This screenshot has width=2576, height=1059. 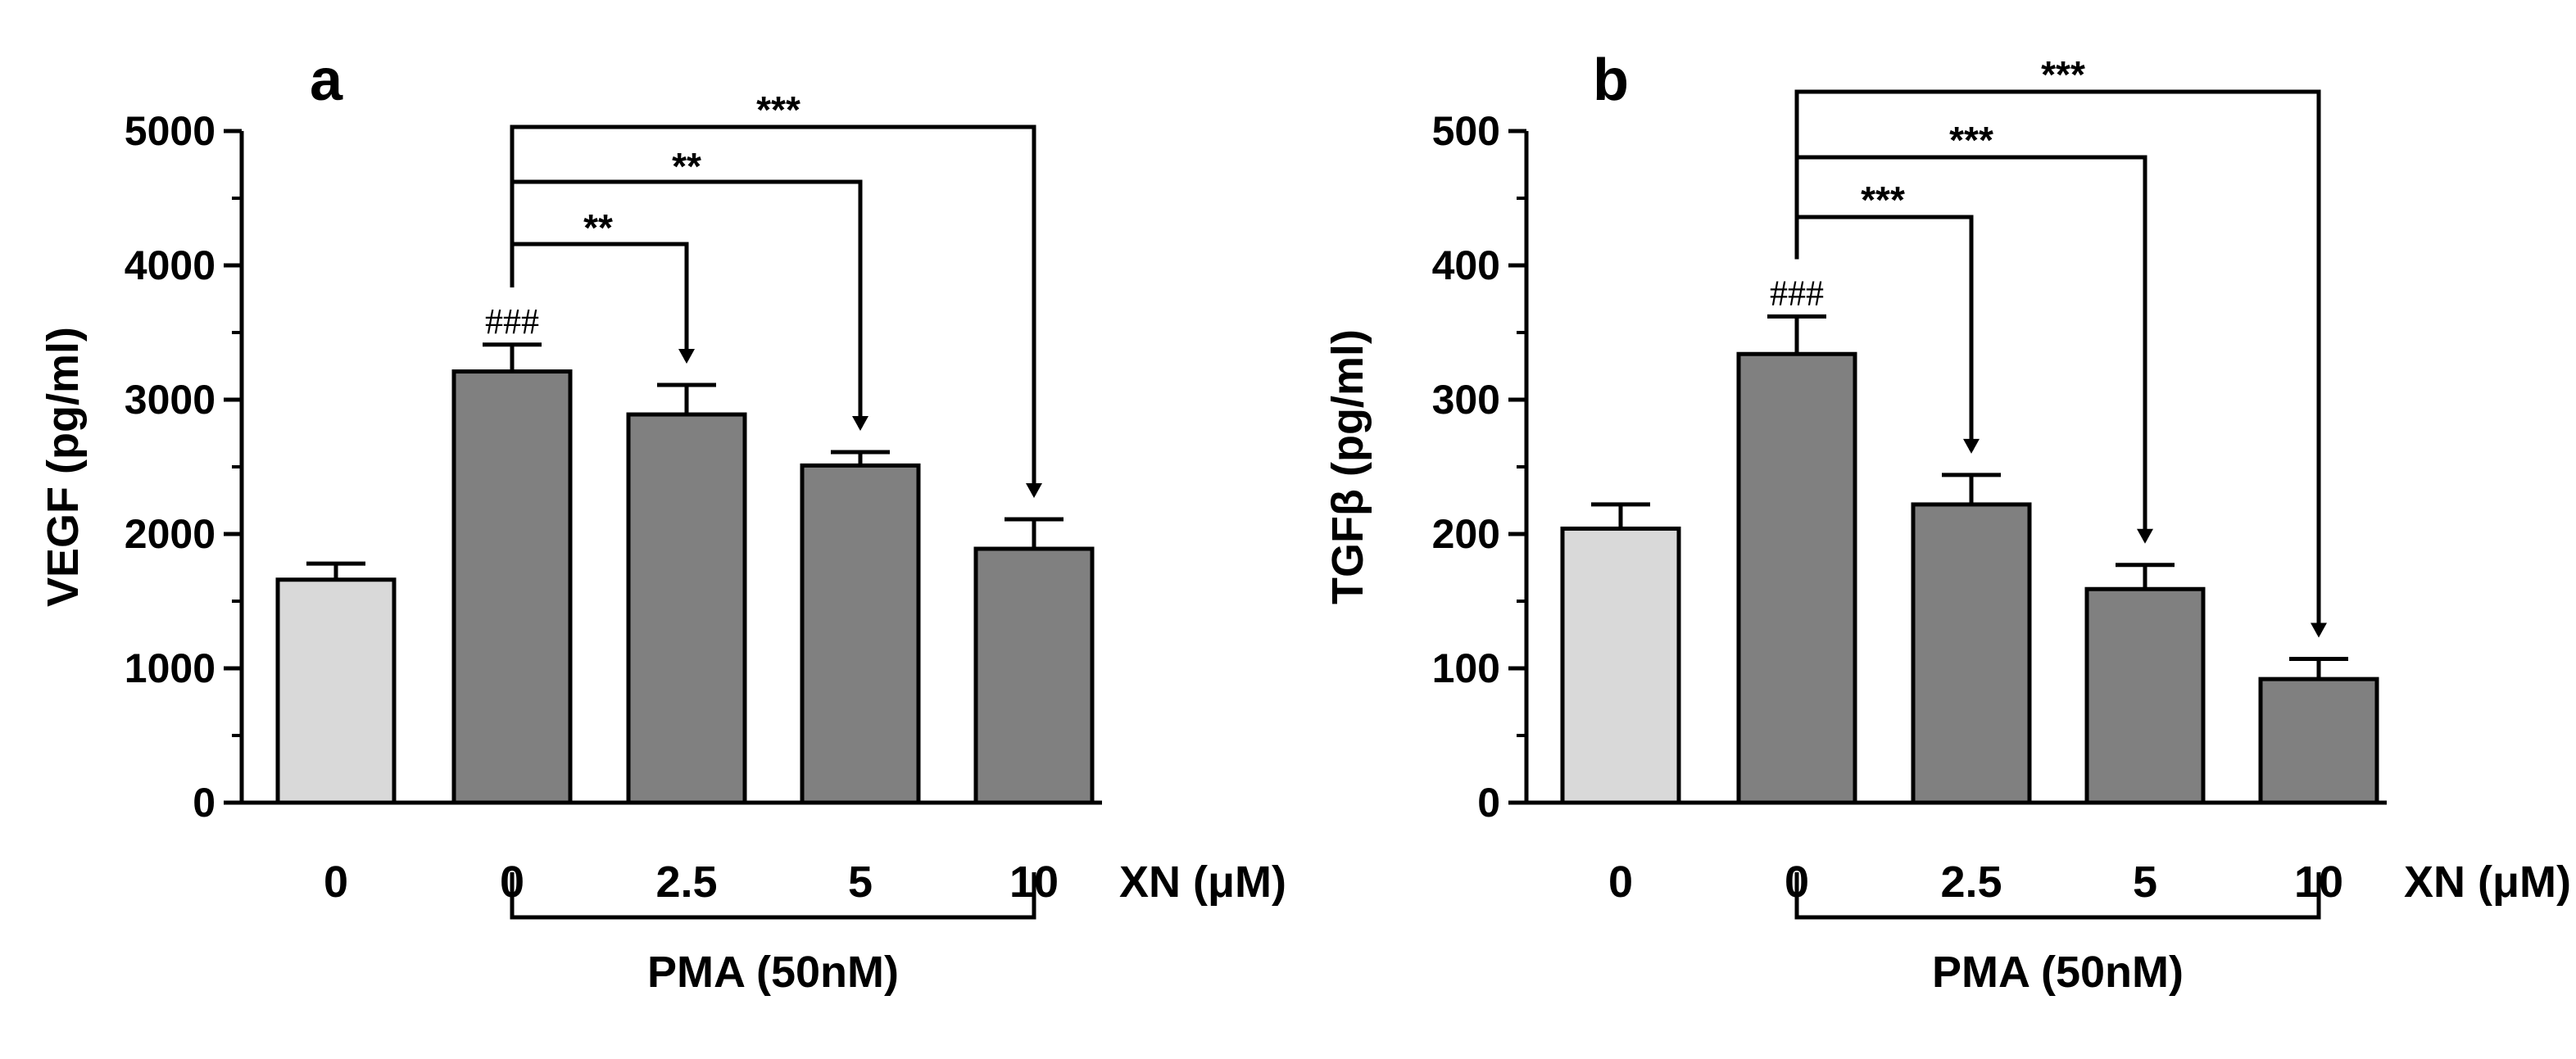 I want to click on y-tick-label: 3000, so click(x=170, y=400).